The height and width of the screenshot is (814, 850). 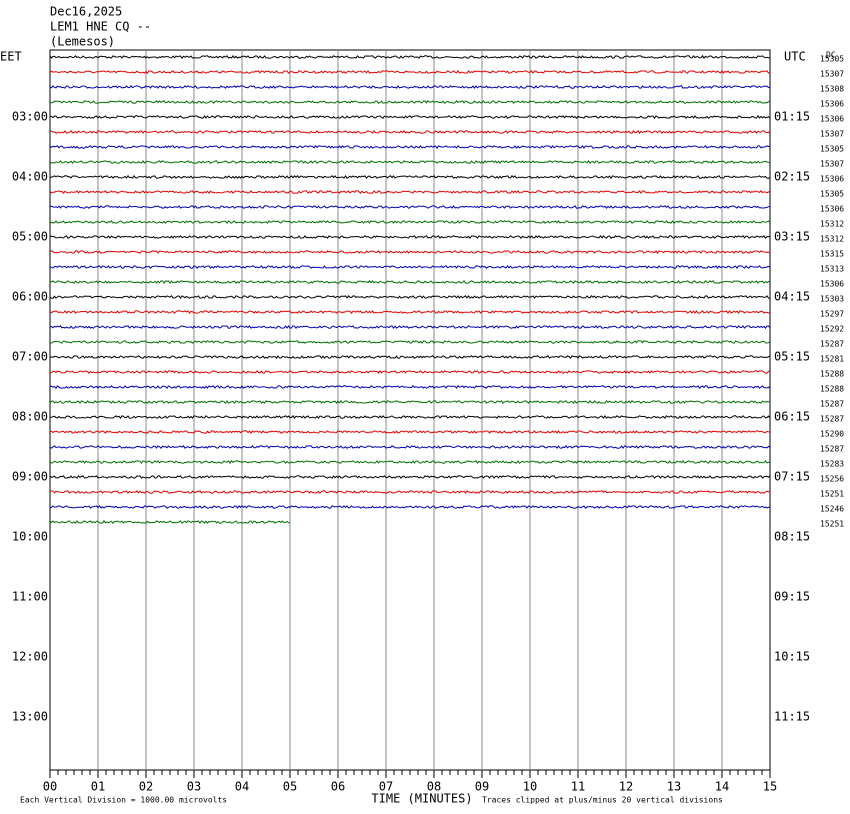 What do you see at coordinates (832, 359) in the screenshot?
I see `dc-value: 15281` at bounding box center [832, 359].